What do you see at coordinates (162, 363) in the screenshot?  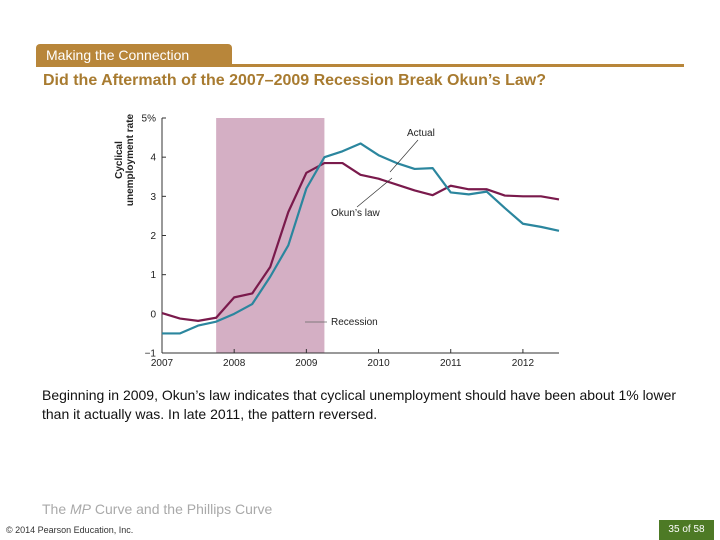 I see `x-tick-label: 2007` at bounding box center [162, 363].